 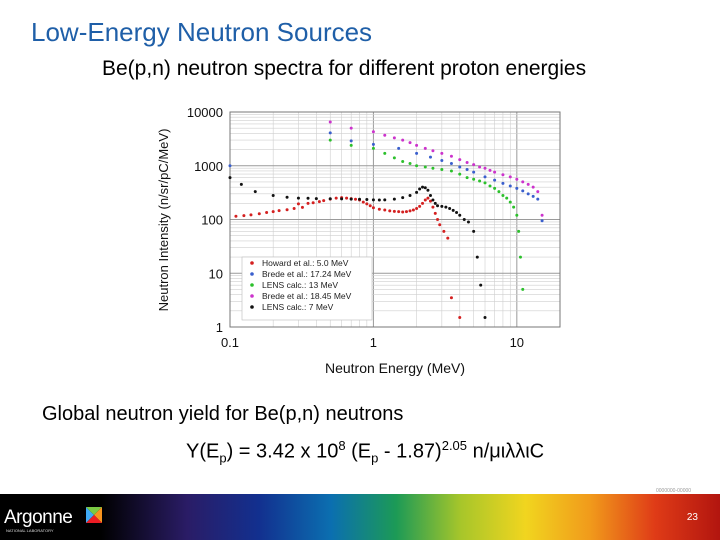 What do you see at coordinates (373, 342) in the screenshot?
I see `x-tick-label: 1` at bounding box center [373, 342].